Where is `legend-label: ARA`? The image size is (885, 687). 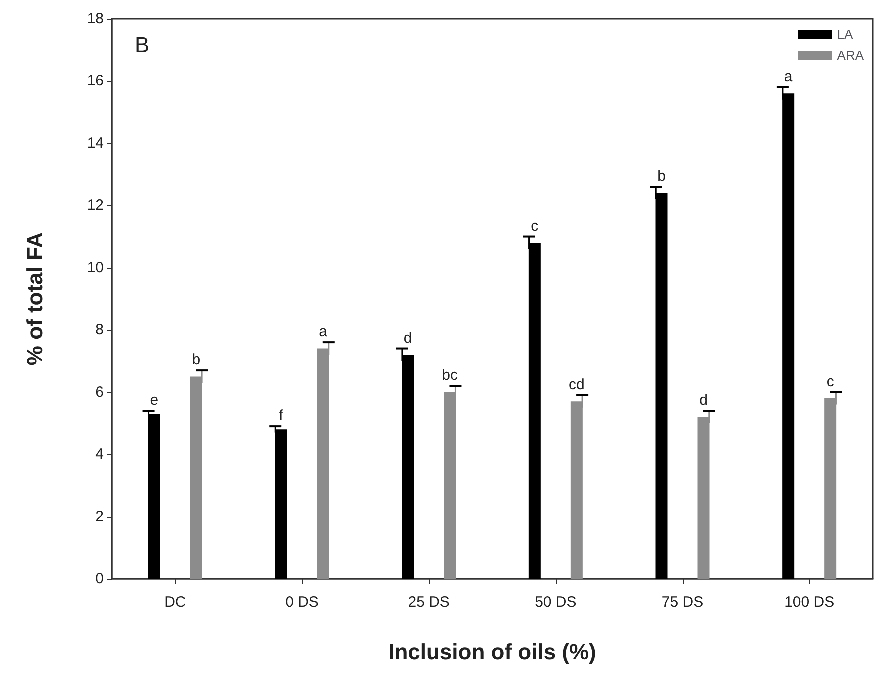
legend-label: ARA is located at coordinates (850, 55).